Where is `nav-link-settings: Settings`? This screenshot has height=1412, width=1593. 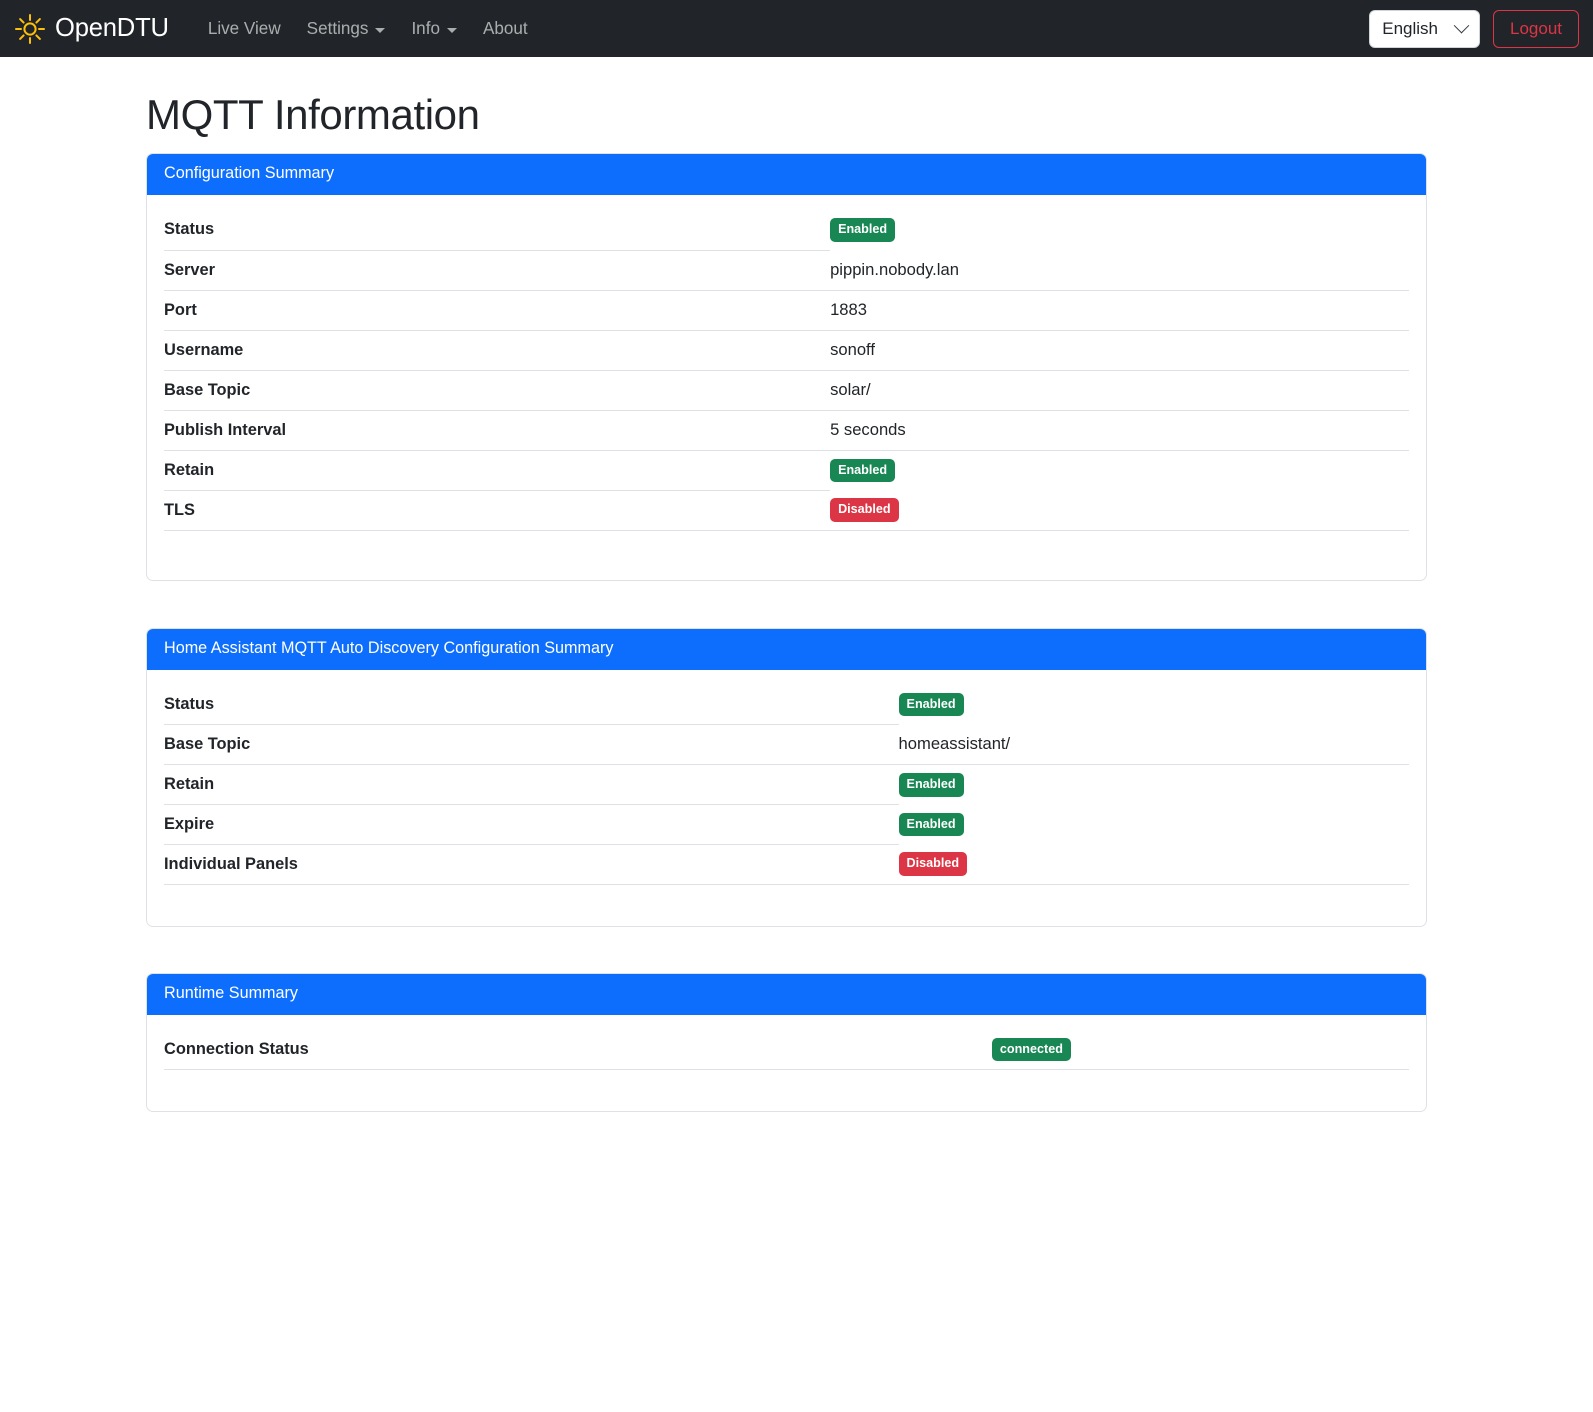 nav-link-settings: Settings is located at coordinates (346, 29).